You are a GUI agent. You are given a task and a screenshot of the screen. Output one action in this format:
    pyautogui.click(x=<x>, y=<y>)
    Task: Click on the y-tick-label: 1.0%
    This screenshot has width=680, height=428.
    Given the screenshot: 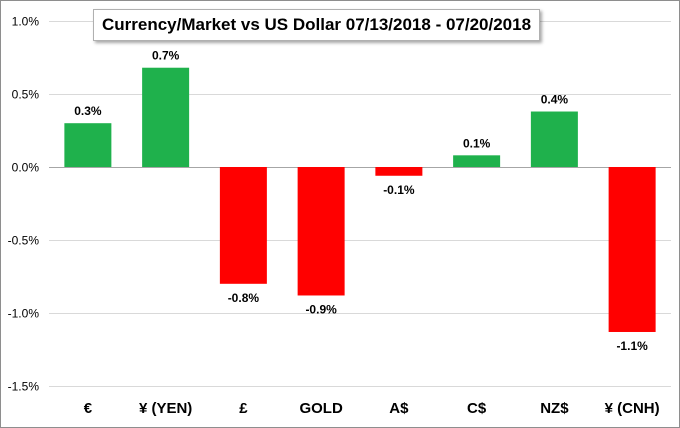 What is the action you would take?
    pyautogui.click(x=26, y=22)
    